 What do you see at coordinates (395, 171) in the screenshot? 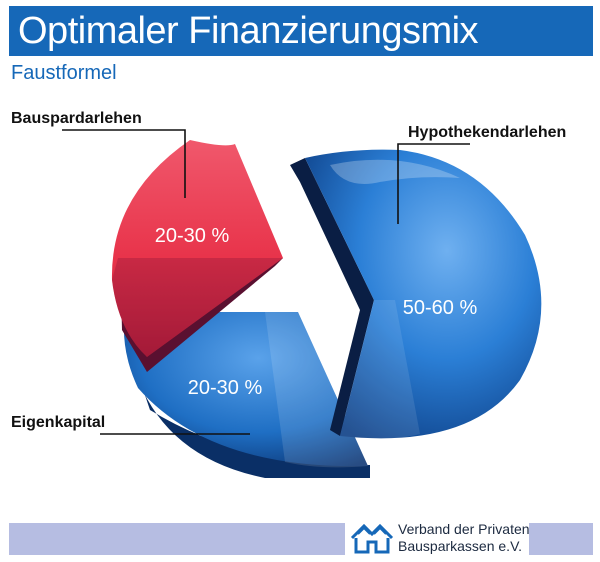
I see `slice-hypothekendarlehen-highlight` at bounding box center [395, 171].